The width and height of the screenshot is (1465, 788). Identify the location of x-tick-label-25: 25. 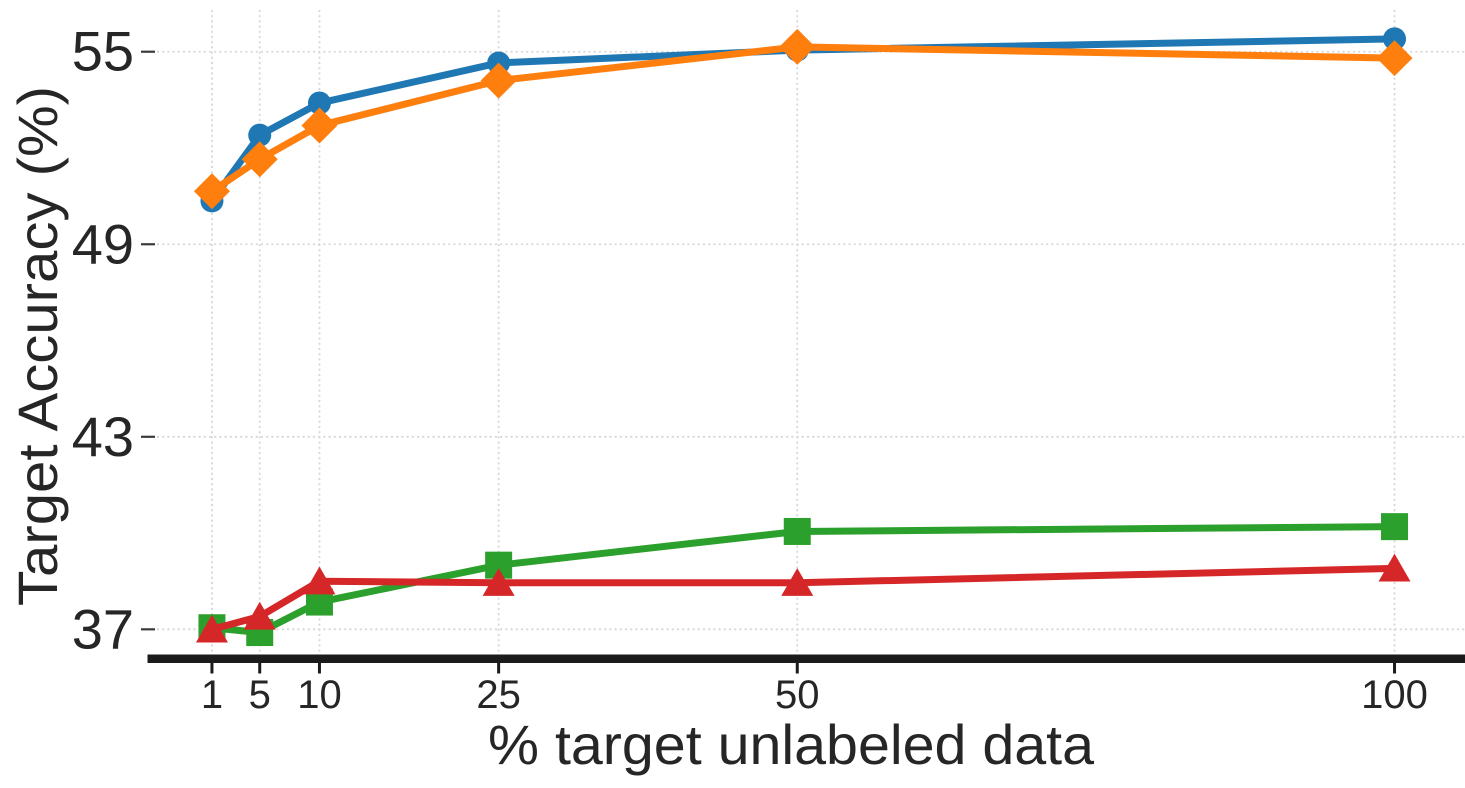
(498, 695).